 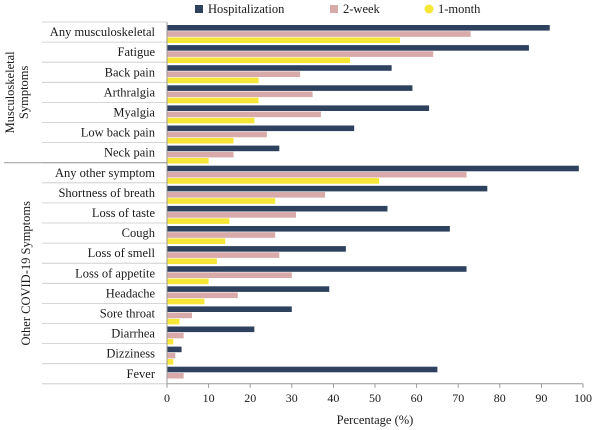 I want to click on x-tick-label-8: 80, so click(x=500, y=398).